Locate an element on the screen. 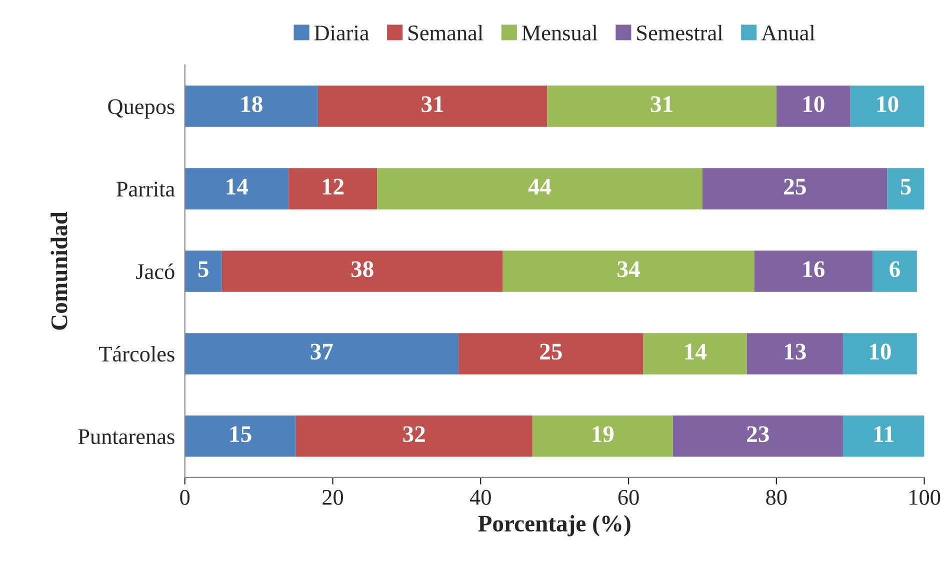 Image resolution: width=948 pixels, height=565 pixels. x-tick-label: 60 is located at coordinates (628, 497).